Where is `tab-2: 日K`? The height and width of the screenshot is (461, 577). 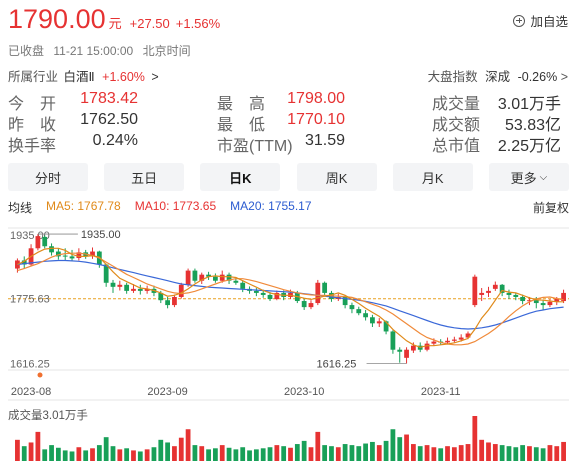 tab-2: 日K is located at coordinates (240, 177).